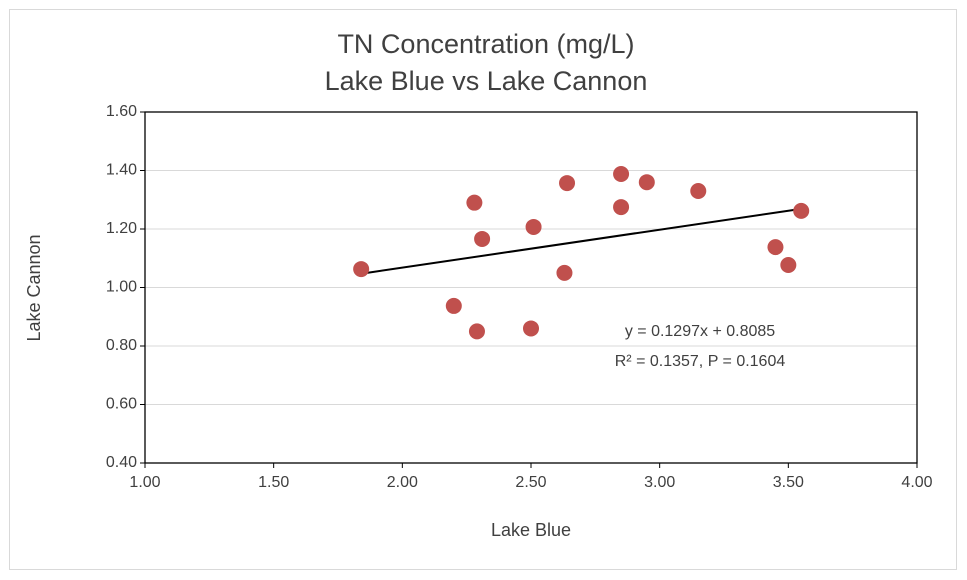 This screenshot has height=580, width=967. Describe the element at coordinates (486, 81) in the screenshot. I see `chart-subtitle: Lake Blue vs Lake Cannon` at that location.